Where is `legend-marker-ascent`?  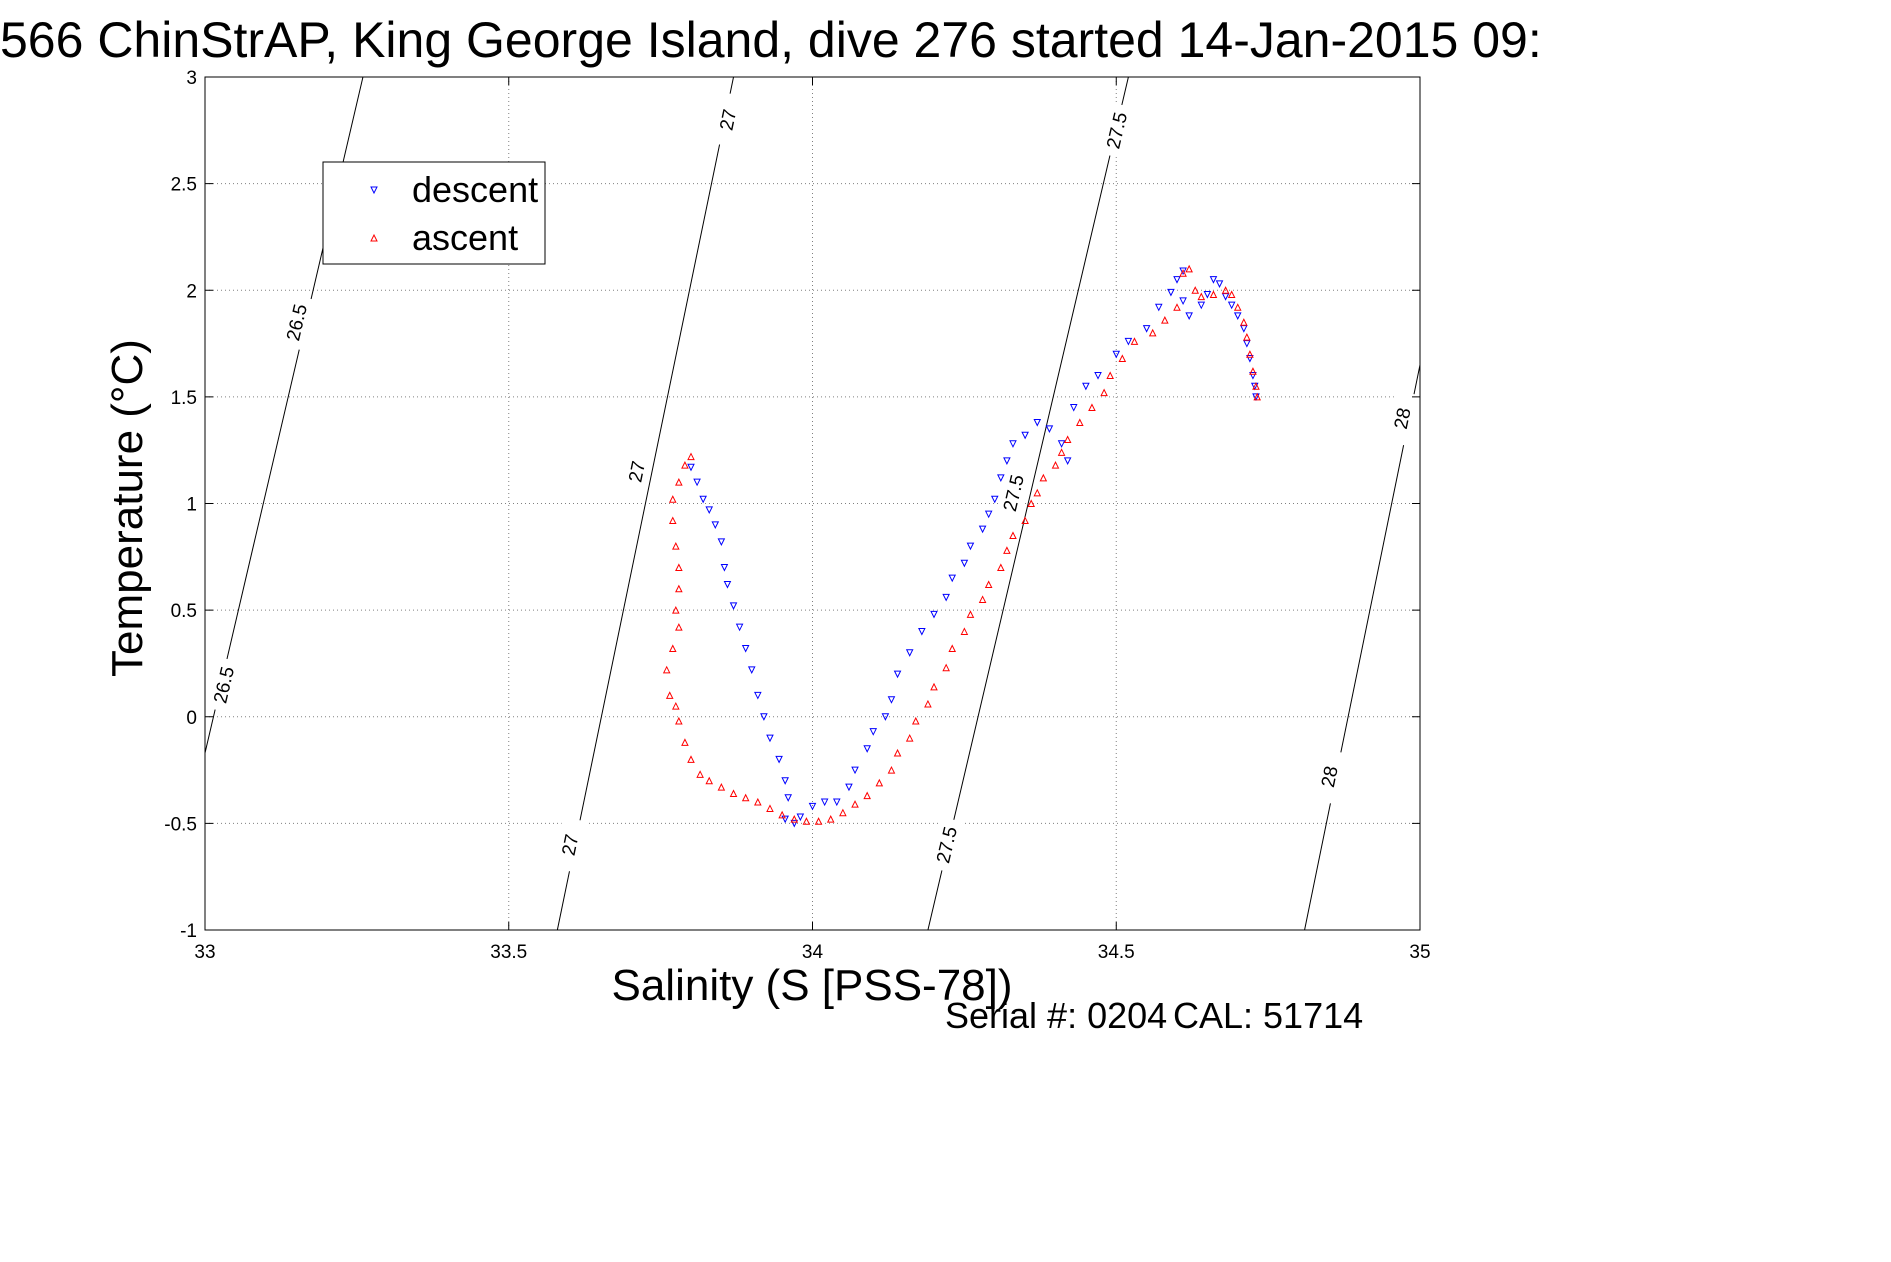 legend-marker-ascent is located at coordinates (374, 237).